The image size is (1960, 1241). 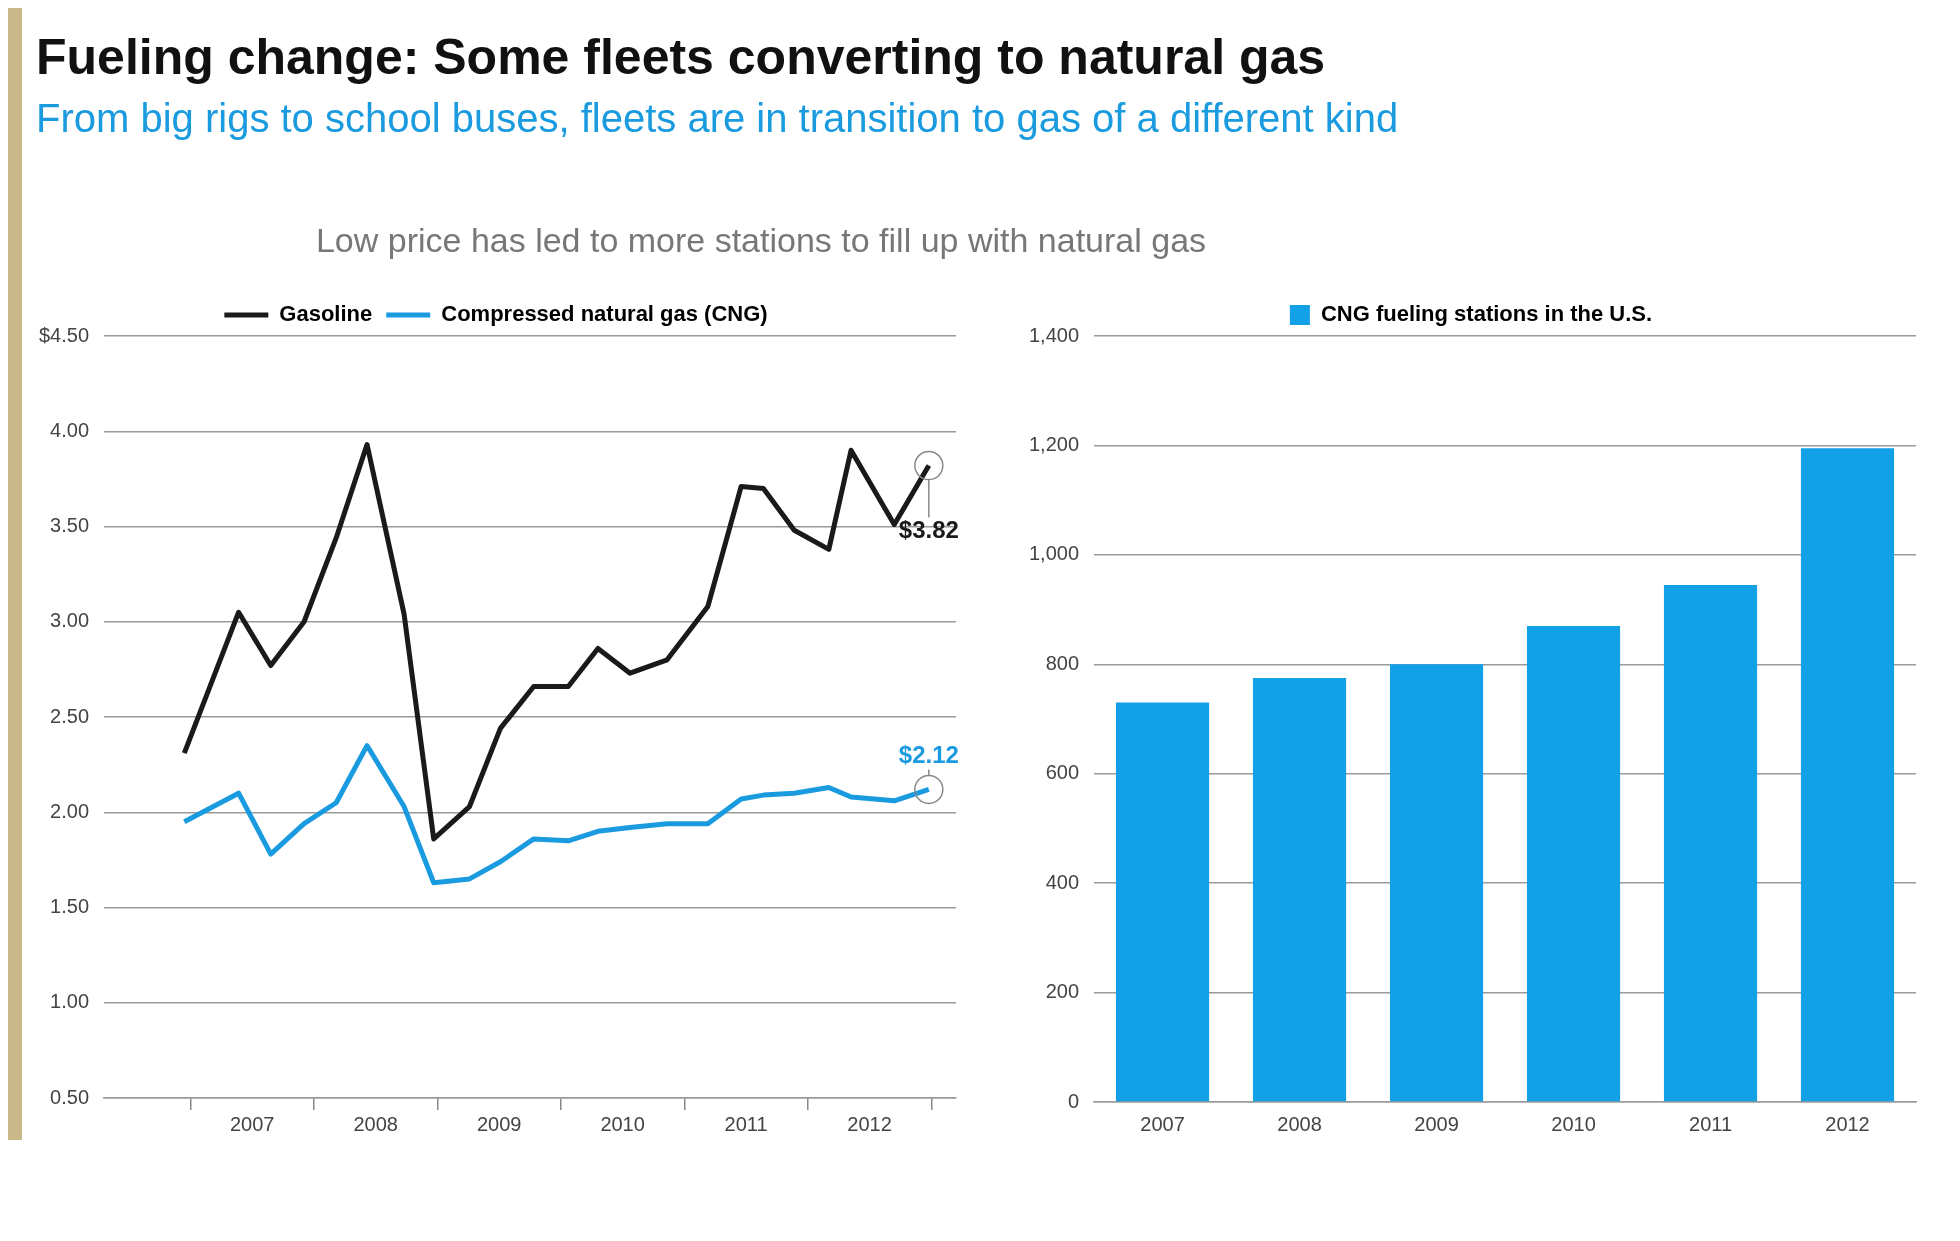 What do you see at coordinates (1062, 881) in the screenshot?
I see `y-tick-label: 400` at bounding box center [1062, 881].